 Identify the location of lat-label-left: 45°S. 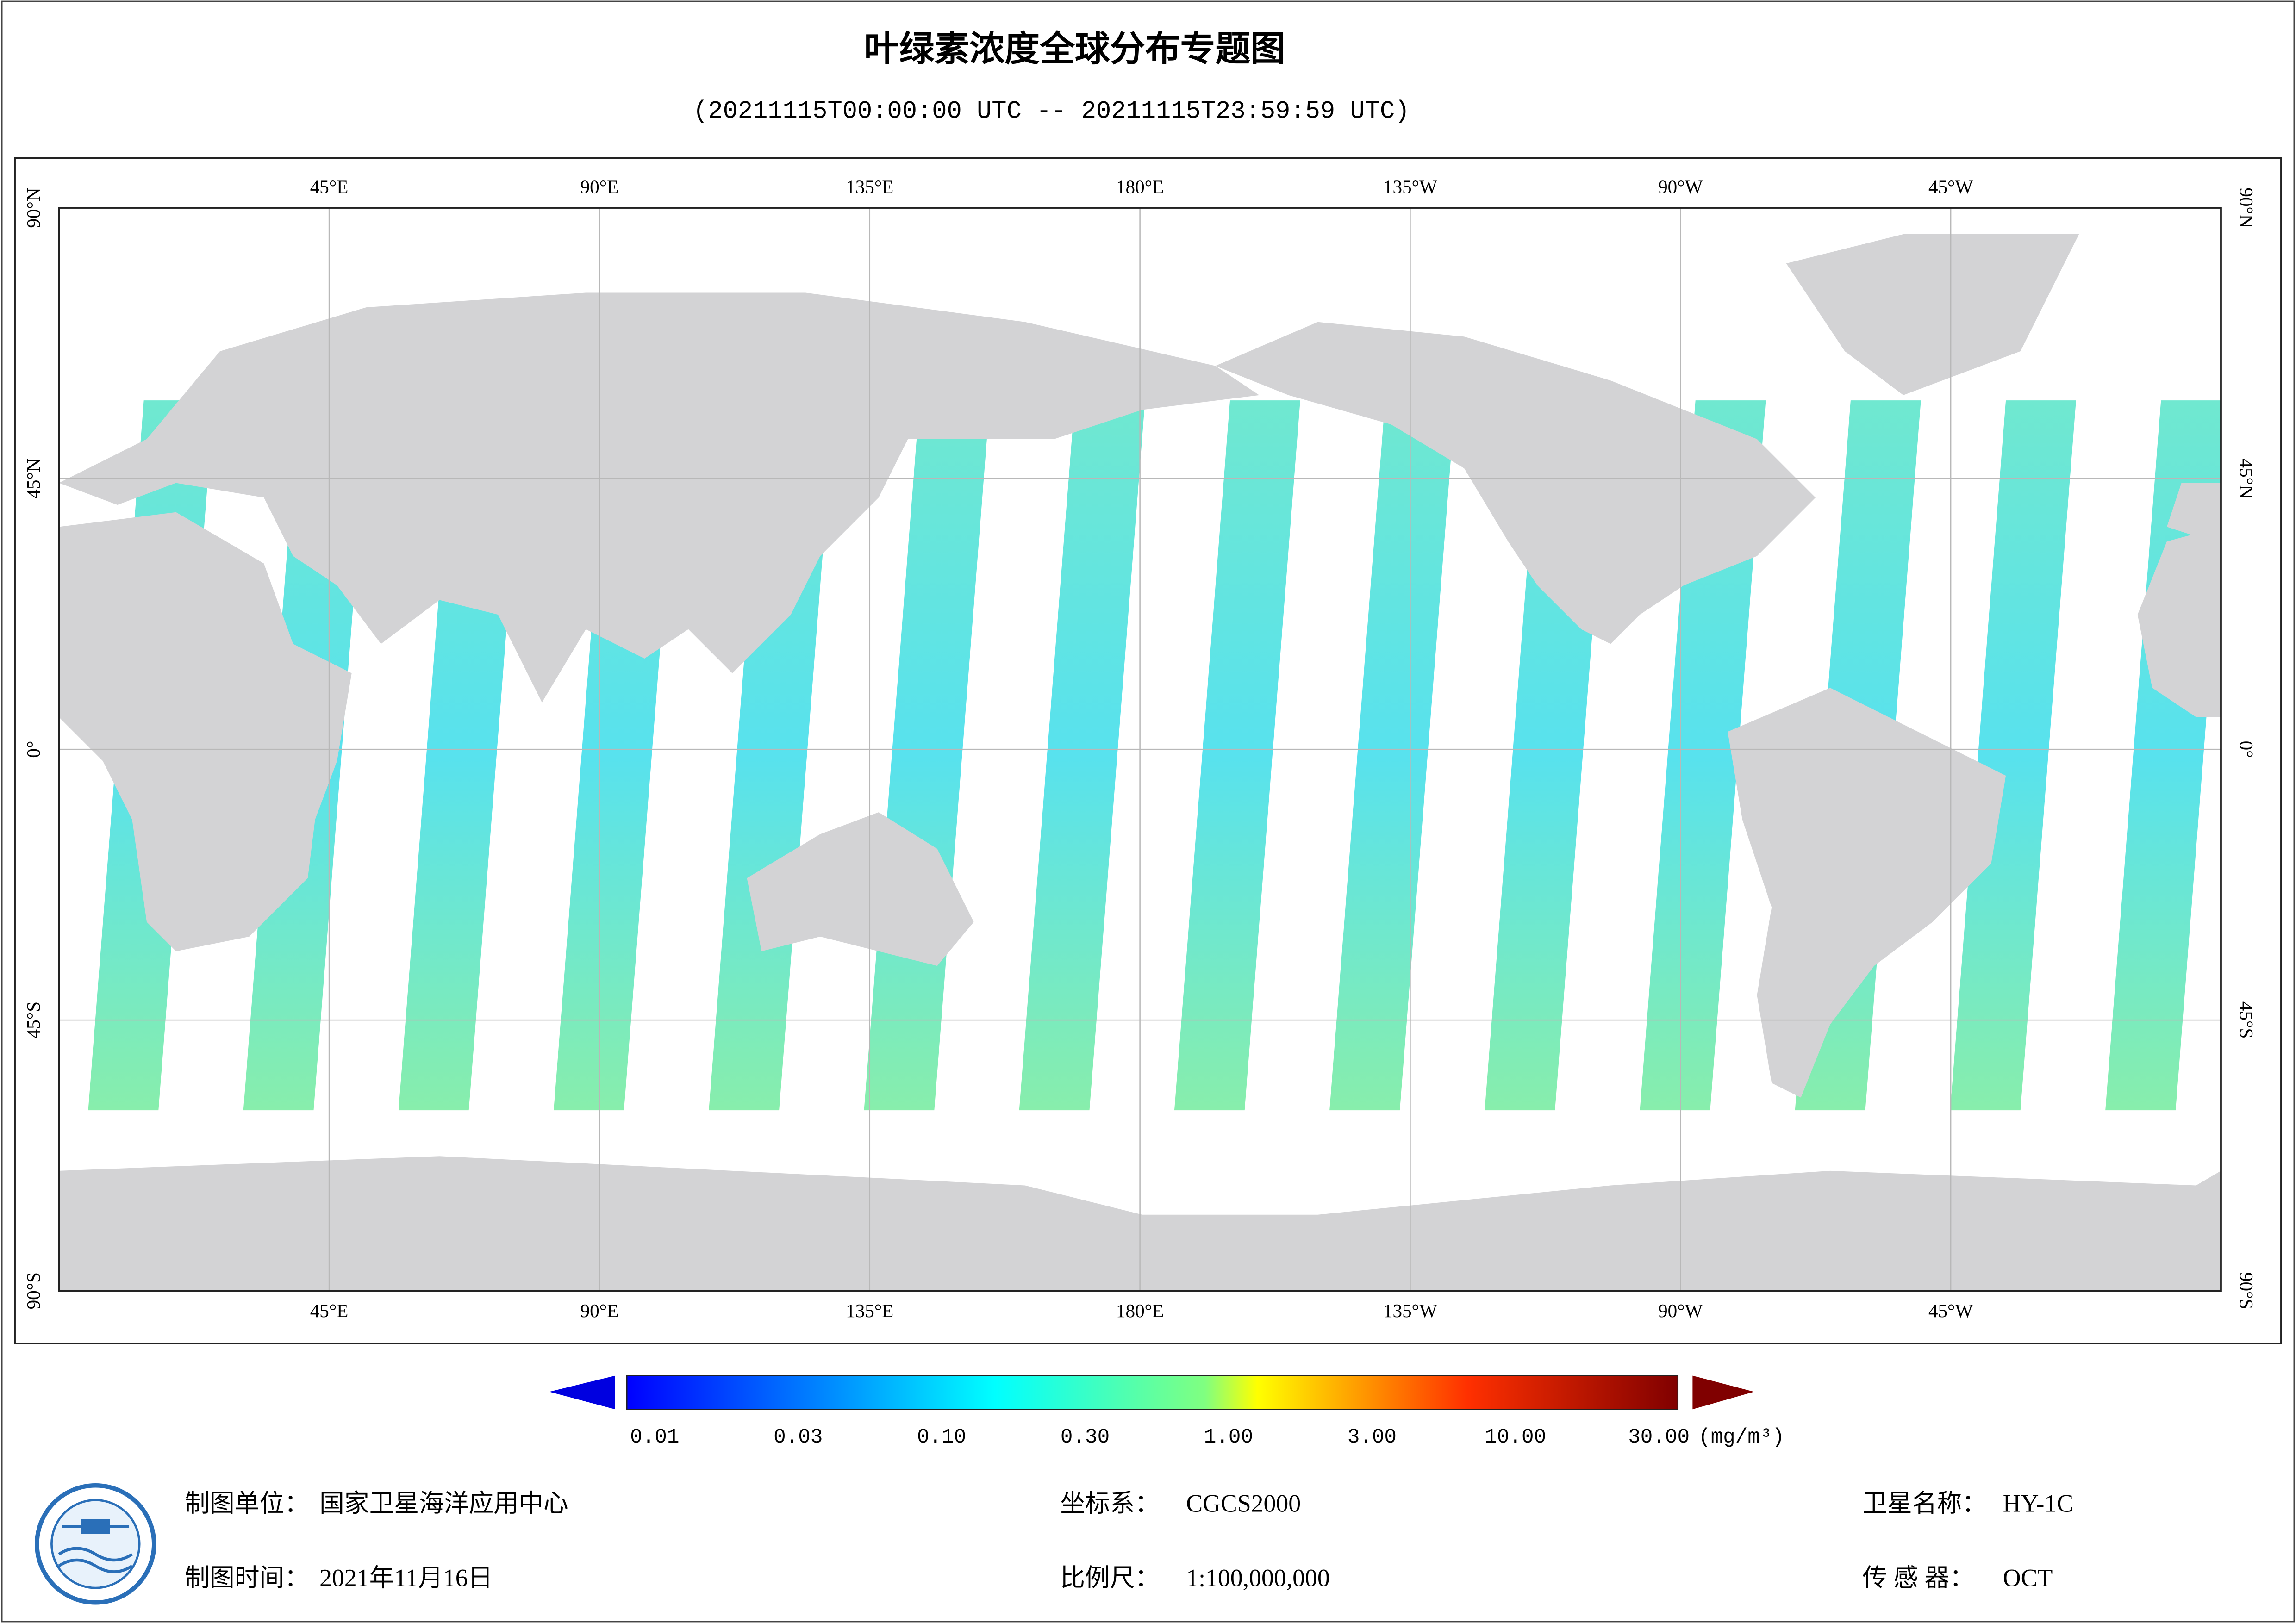
(33, 1020).